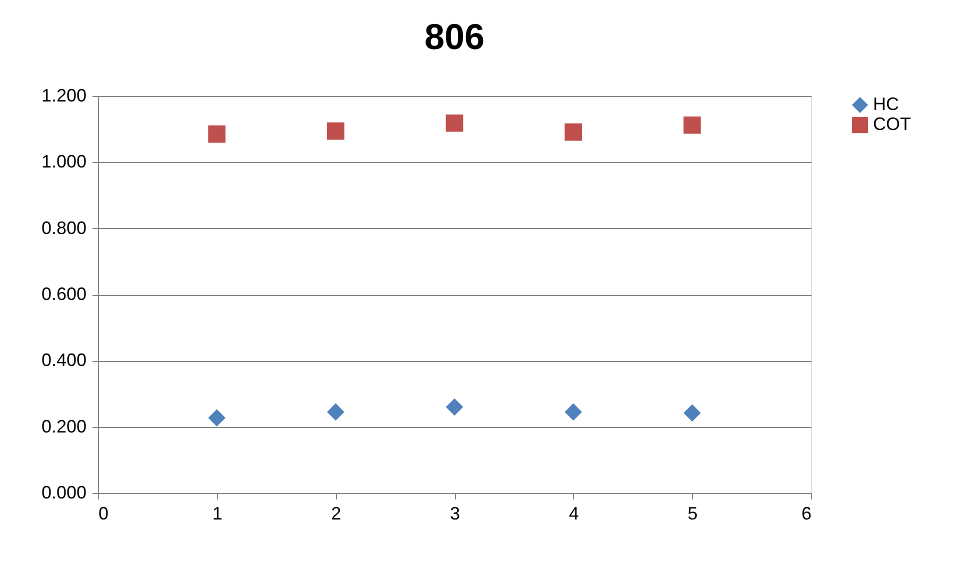  Describe the element at coordinates (63, 96) in the screenshot. I see `y-tick-label: 1.200` at that location.